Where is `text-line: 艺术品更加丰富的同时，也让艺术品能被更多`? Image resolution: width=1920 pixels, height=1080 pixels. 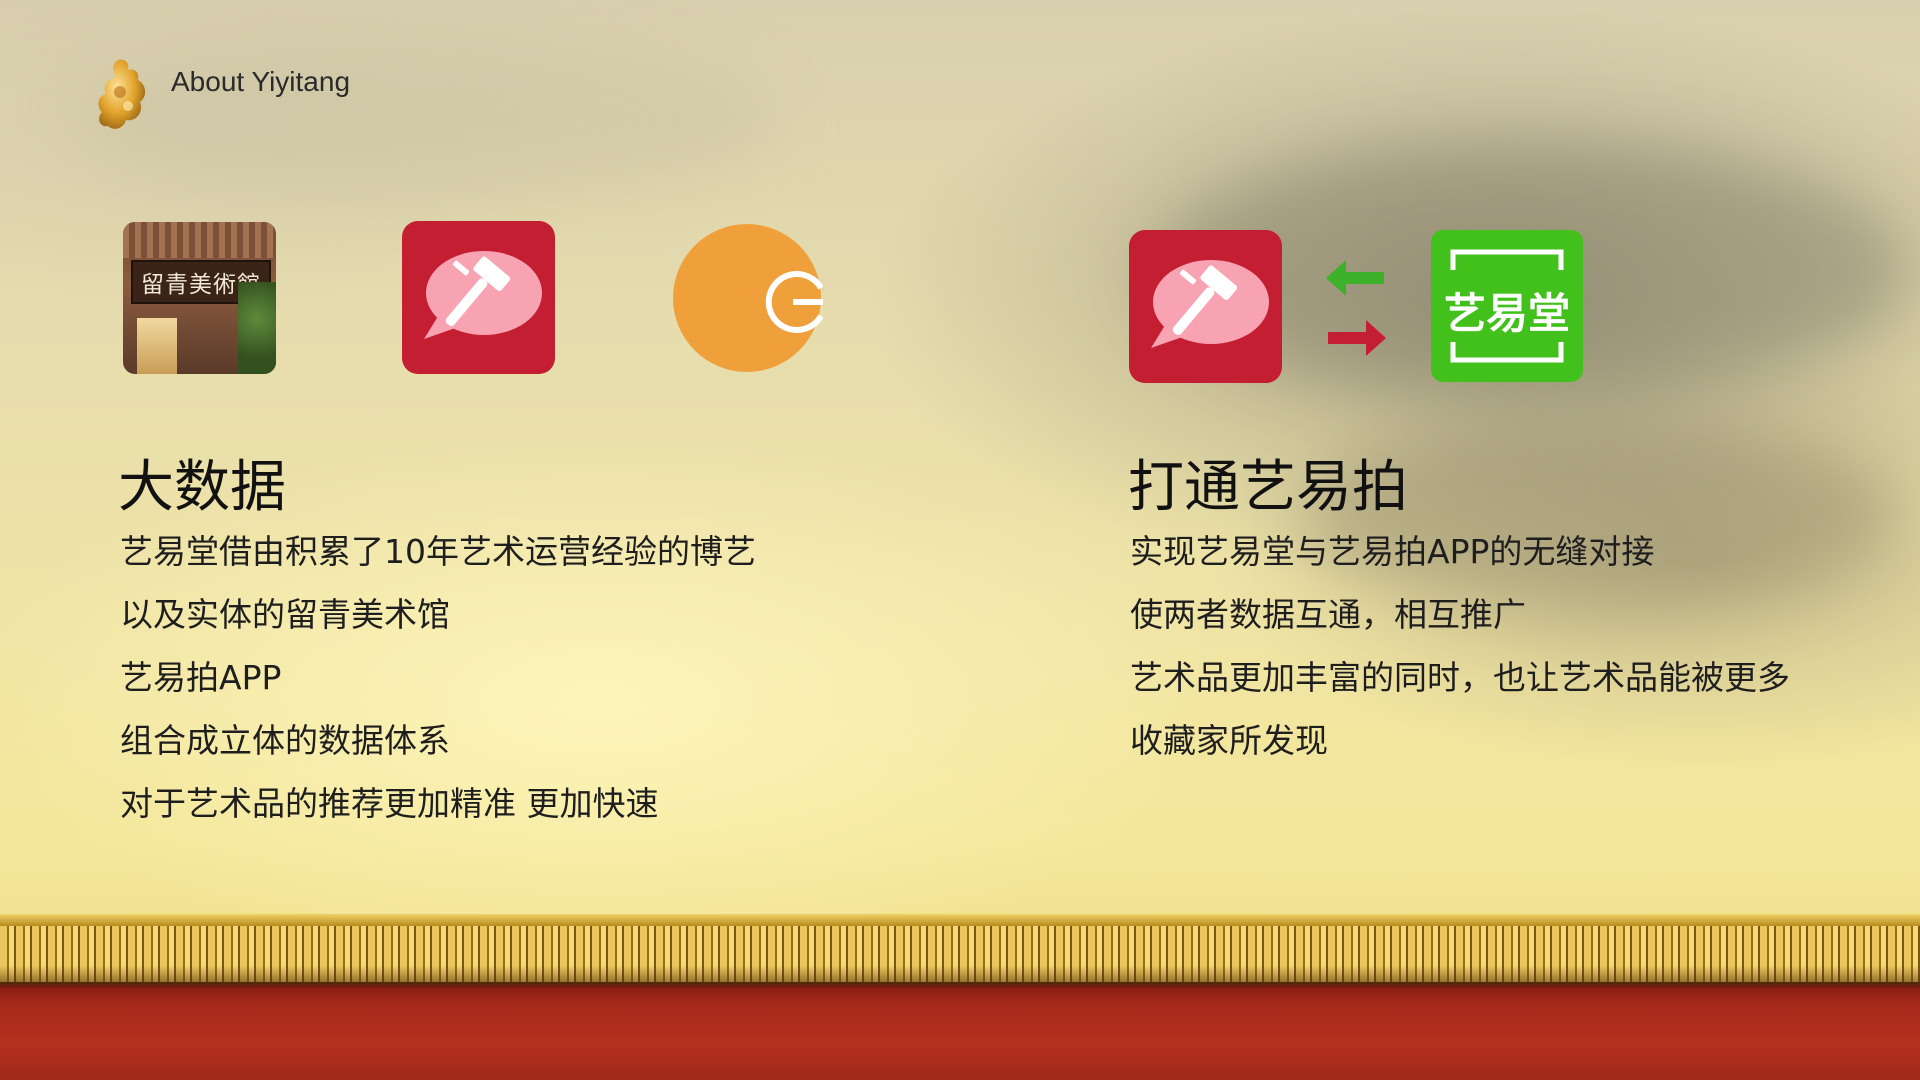
text-line: 艺术品更加丰富的同时，也让艺术品能被更多 is located at coordinates (1460, 677).